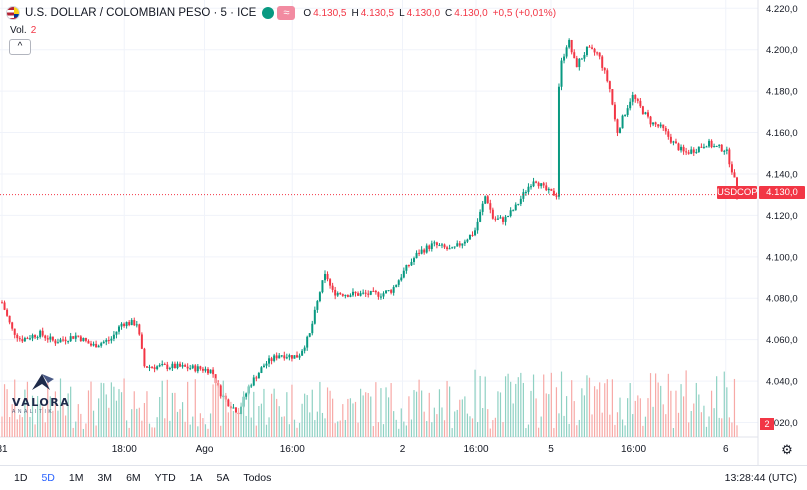  I want to click on x-tick-label: 16:00, so click(475, 449).